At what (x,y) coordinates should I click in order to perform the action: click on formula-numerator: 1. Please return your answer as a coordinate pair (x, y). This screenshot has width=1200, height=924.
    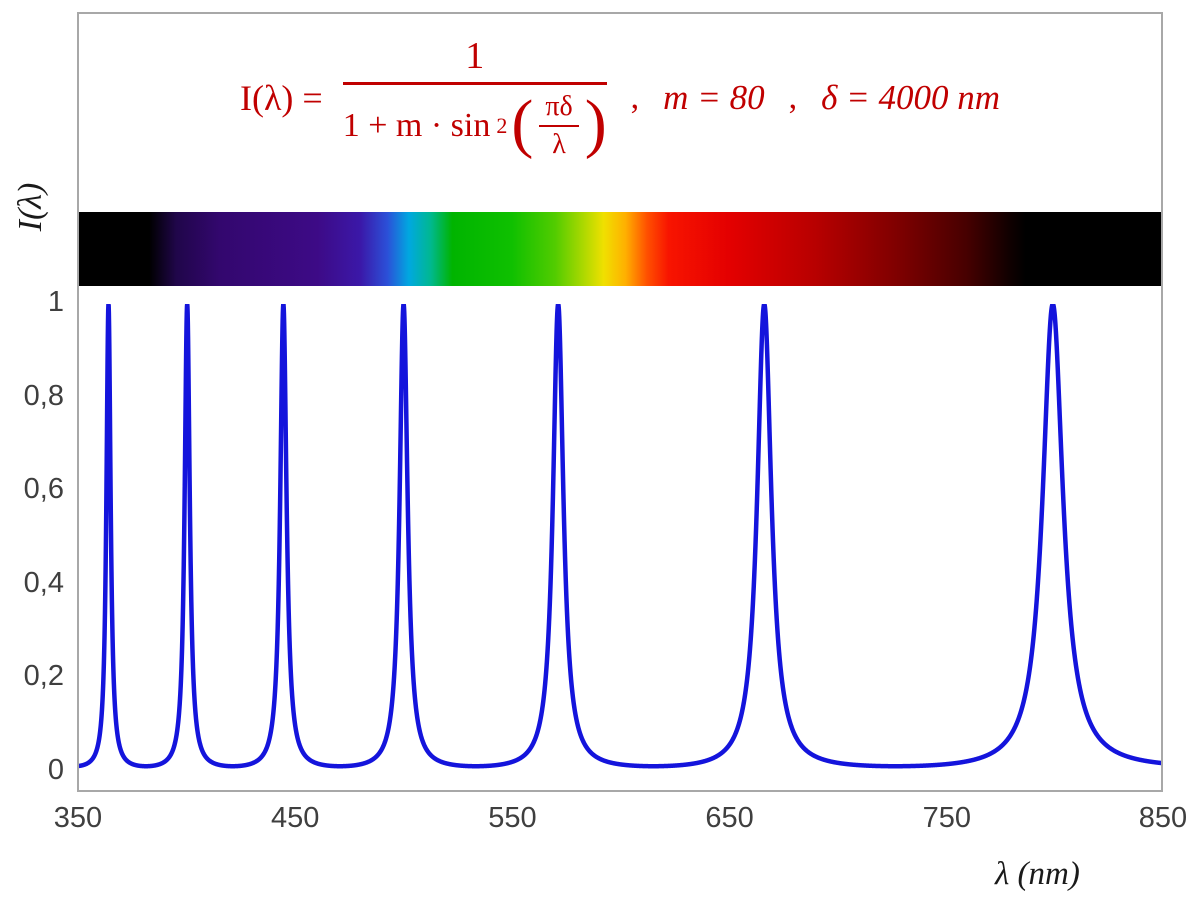
    Looking at the image, I should click on (475, 56).